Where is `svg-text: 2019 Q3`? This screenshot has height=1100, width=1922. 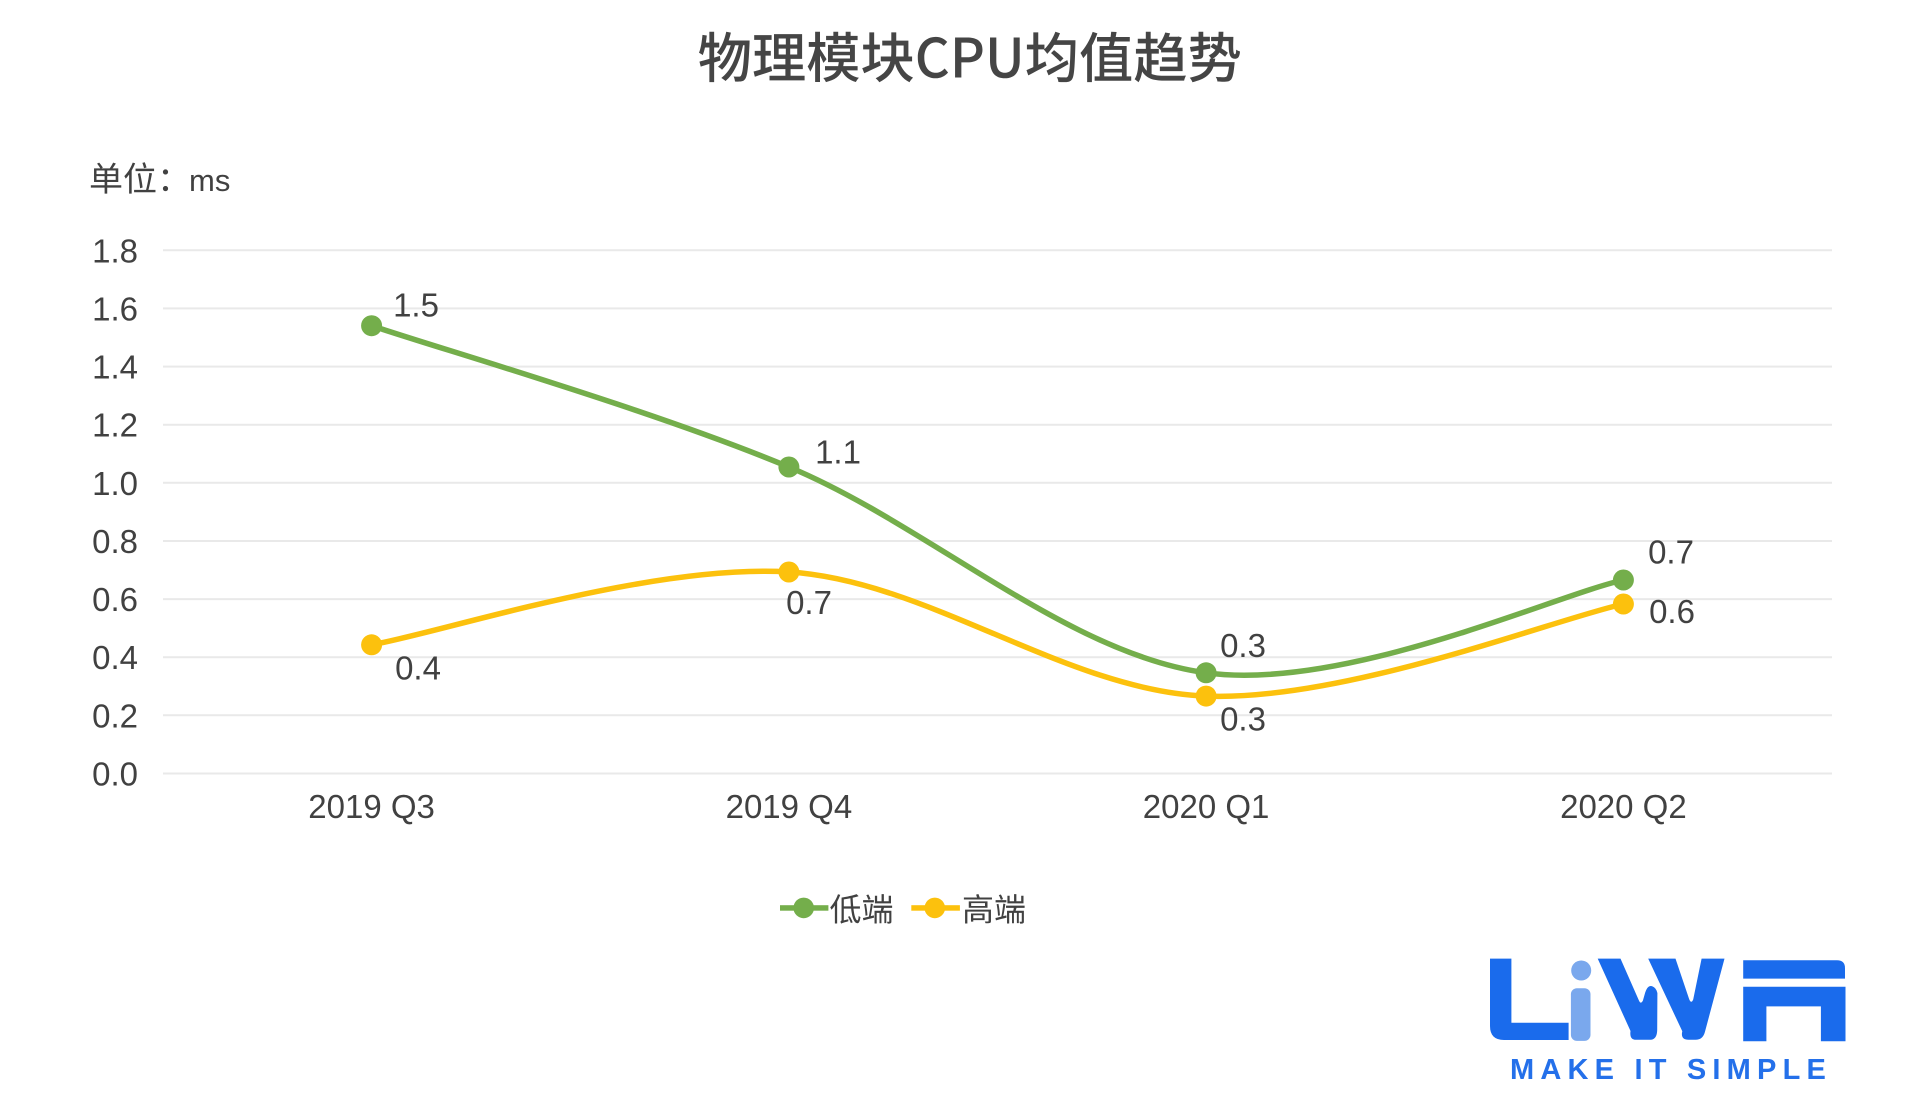 svg-text: 2019 Q3 is located at coordinates (371, 806).